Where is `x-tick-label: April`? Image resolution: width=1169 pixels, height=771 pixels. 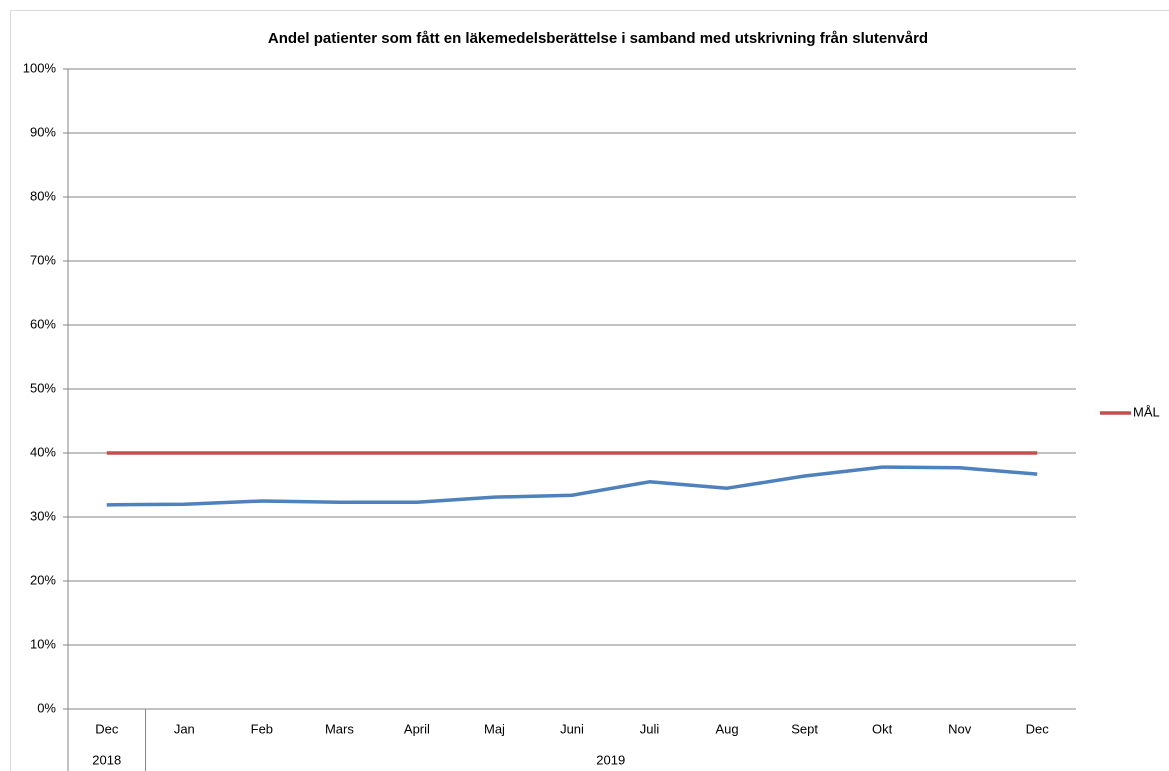 x-tick-label: April is located at coordinates (417, 728).